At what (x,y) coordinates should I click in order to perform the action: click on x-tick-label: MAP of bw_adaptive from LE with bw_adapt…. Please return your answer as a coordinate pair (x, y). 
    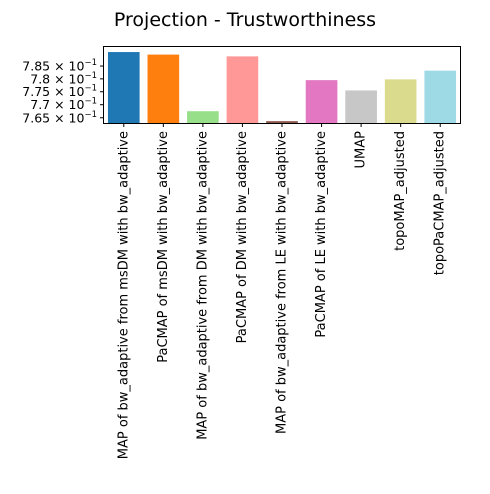
    Looking at the image, I should click on (282, 282).